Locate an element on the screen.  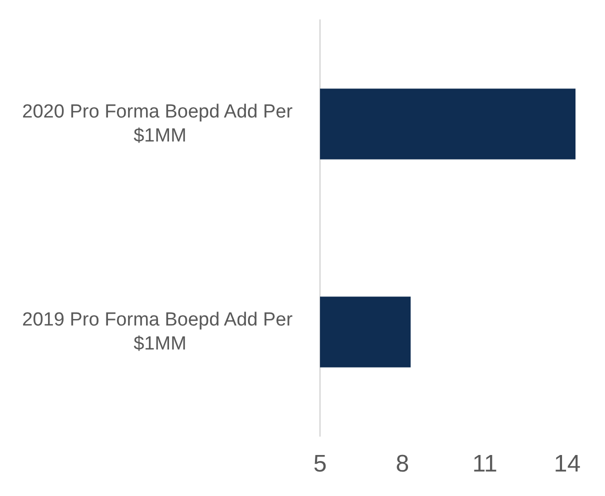
x-tick-label: 11 is located at coordinates (485, 464).